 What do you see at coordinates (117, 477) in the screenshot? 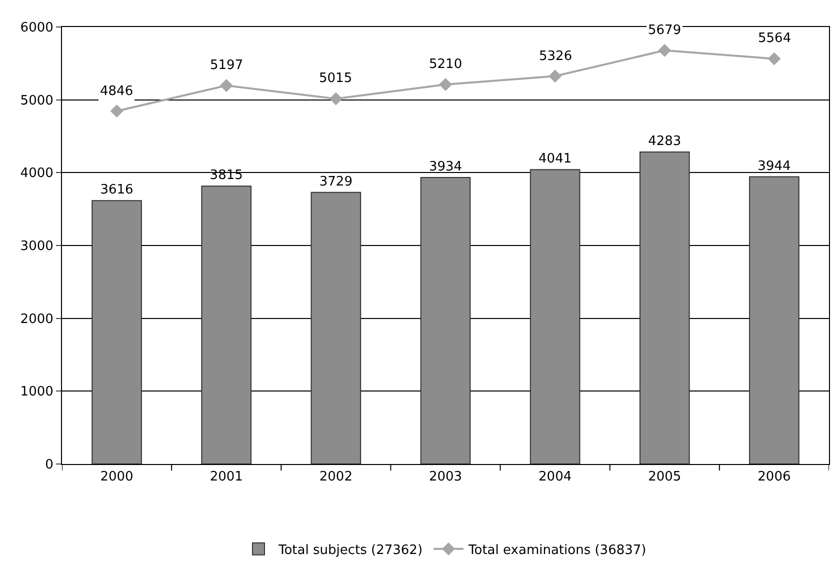
I see `x-tick-label: 2000` at bounding box center [117, 477].